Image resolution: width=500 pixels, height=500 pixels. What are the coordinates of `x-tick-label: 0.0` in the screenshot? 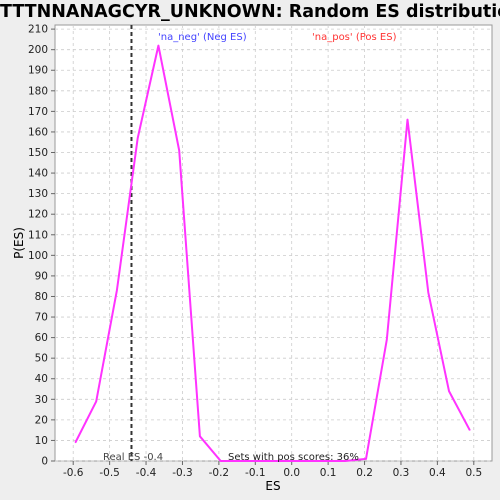 It's located at (291, 473).